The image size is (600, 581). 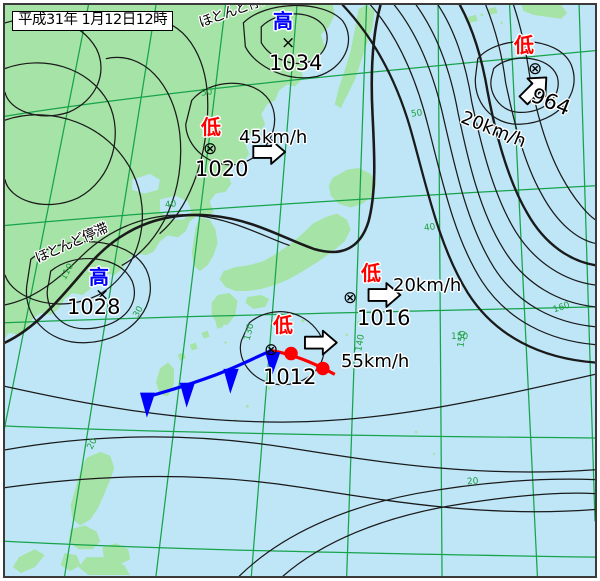 What do you see at coordinates (171, 205) in the screenshot?
I see `graticule-label-40-left: 40` at bounding box center [171, 205].